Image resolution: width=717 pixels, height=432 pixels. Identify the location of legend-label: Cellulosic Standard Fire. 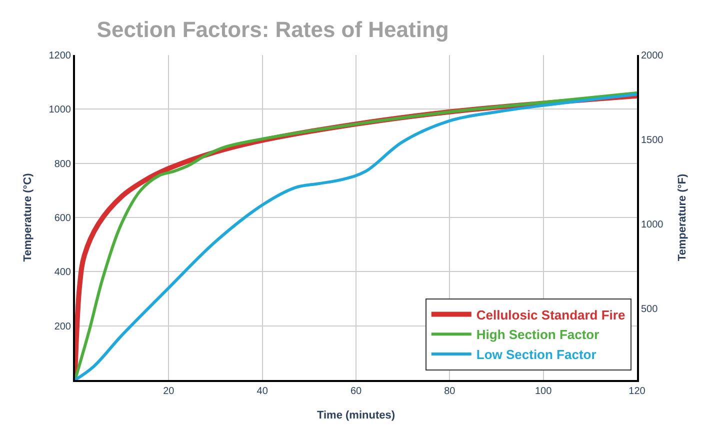
(551, 314).